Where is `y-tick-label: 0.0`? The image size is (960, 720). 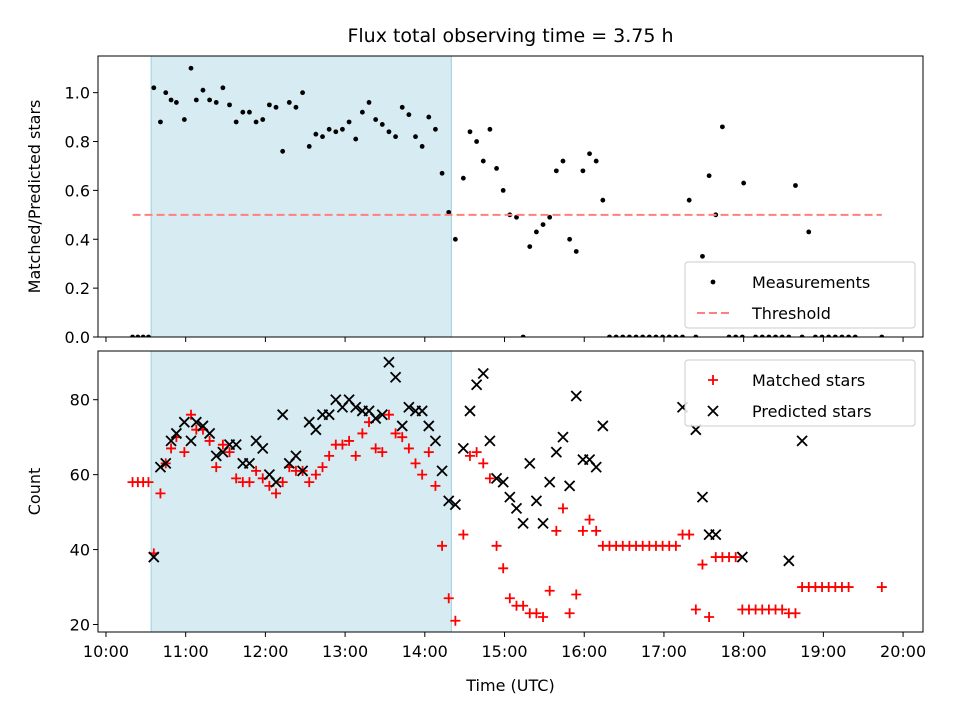
y-tick-label: 0.0 is located at coordinates (77, 337).